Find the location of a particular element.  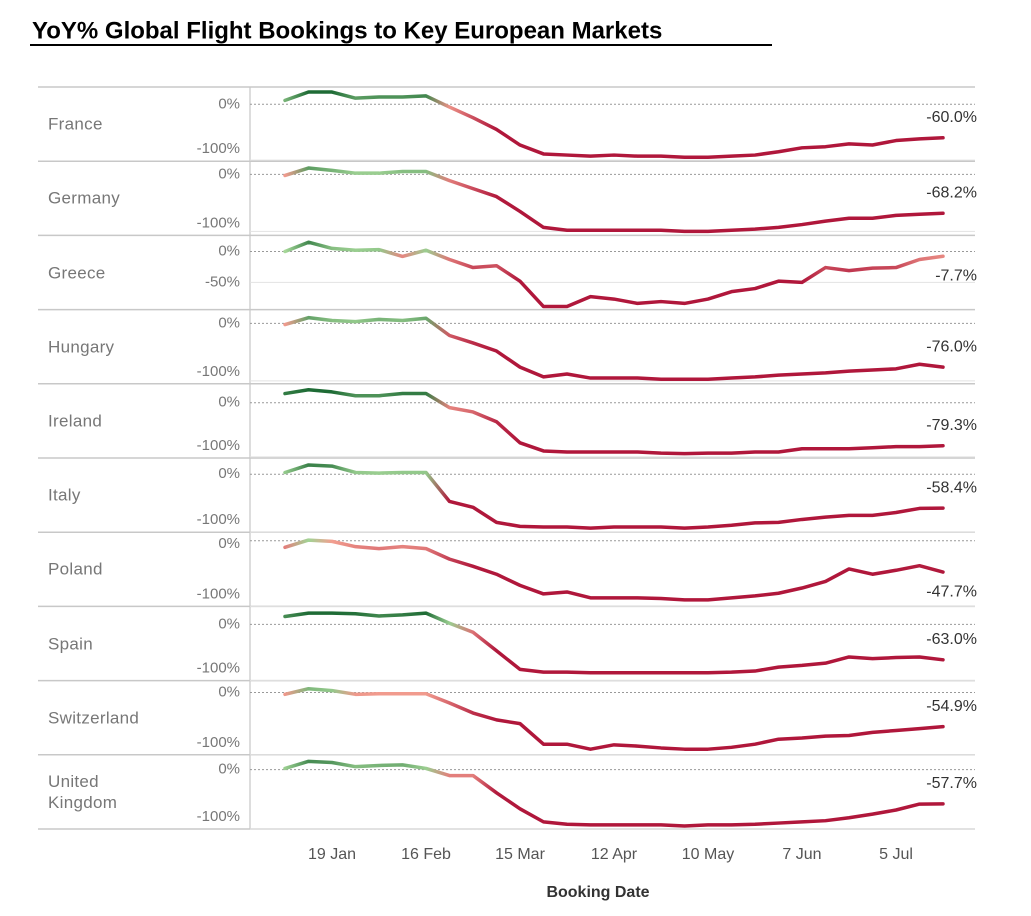

end-value-label: -7.7% is located at coordinates (956, 275).